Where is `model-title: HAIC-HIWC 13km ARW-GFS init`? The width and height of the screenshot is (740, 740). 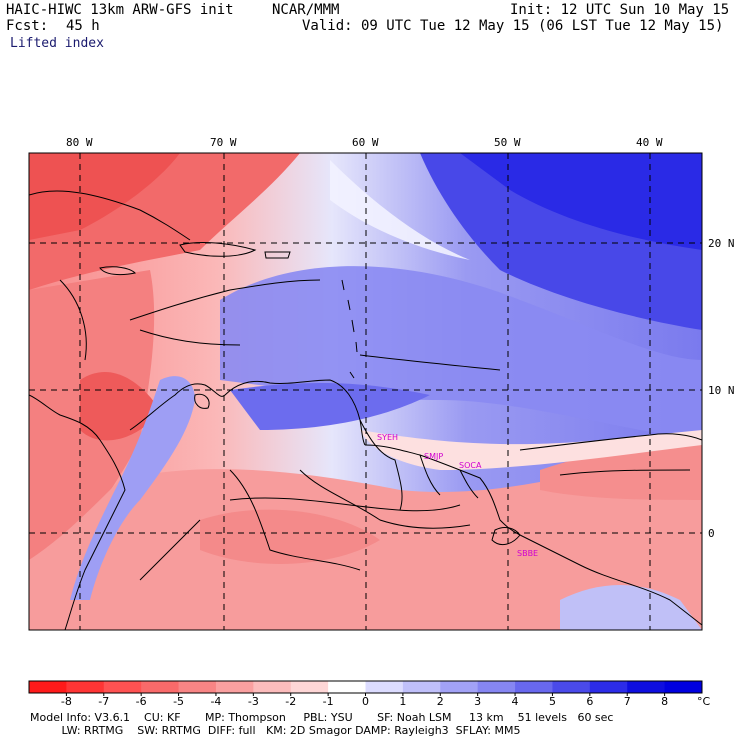
model-title: HAIC-HIWC 13km ARW-GFS init is located at coordinates (120, 10).